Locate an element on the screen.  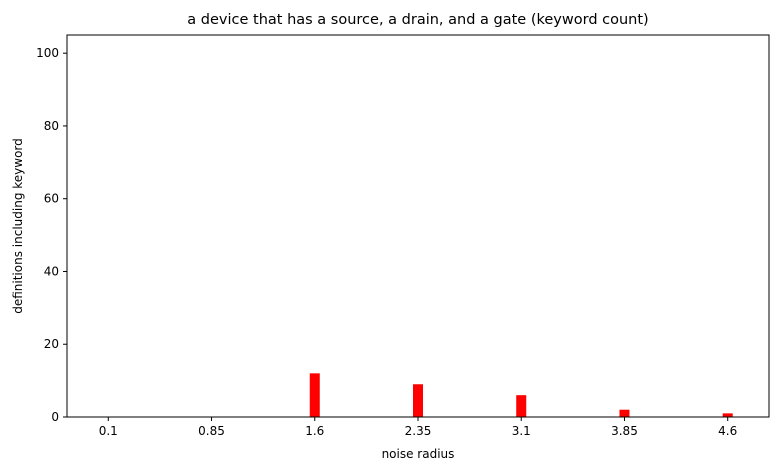
x-ticks: 0.1 0.85 1.6 2.35 3.1 3.85 4.6 is located at coordinates (418, 427).